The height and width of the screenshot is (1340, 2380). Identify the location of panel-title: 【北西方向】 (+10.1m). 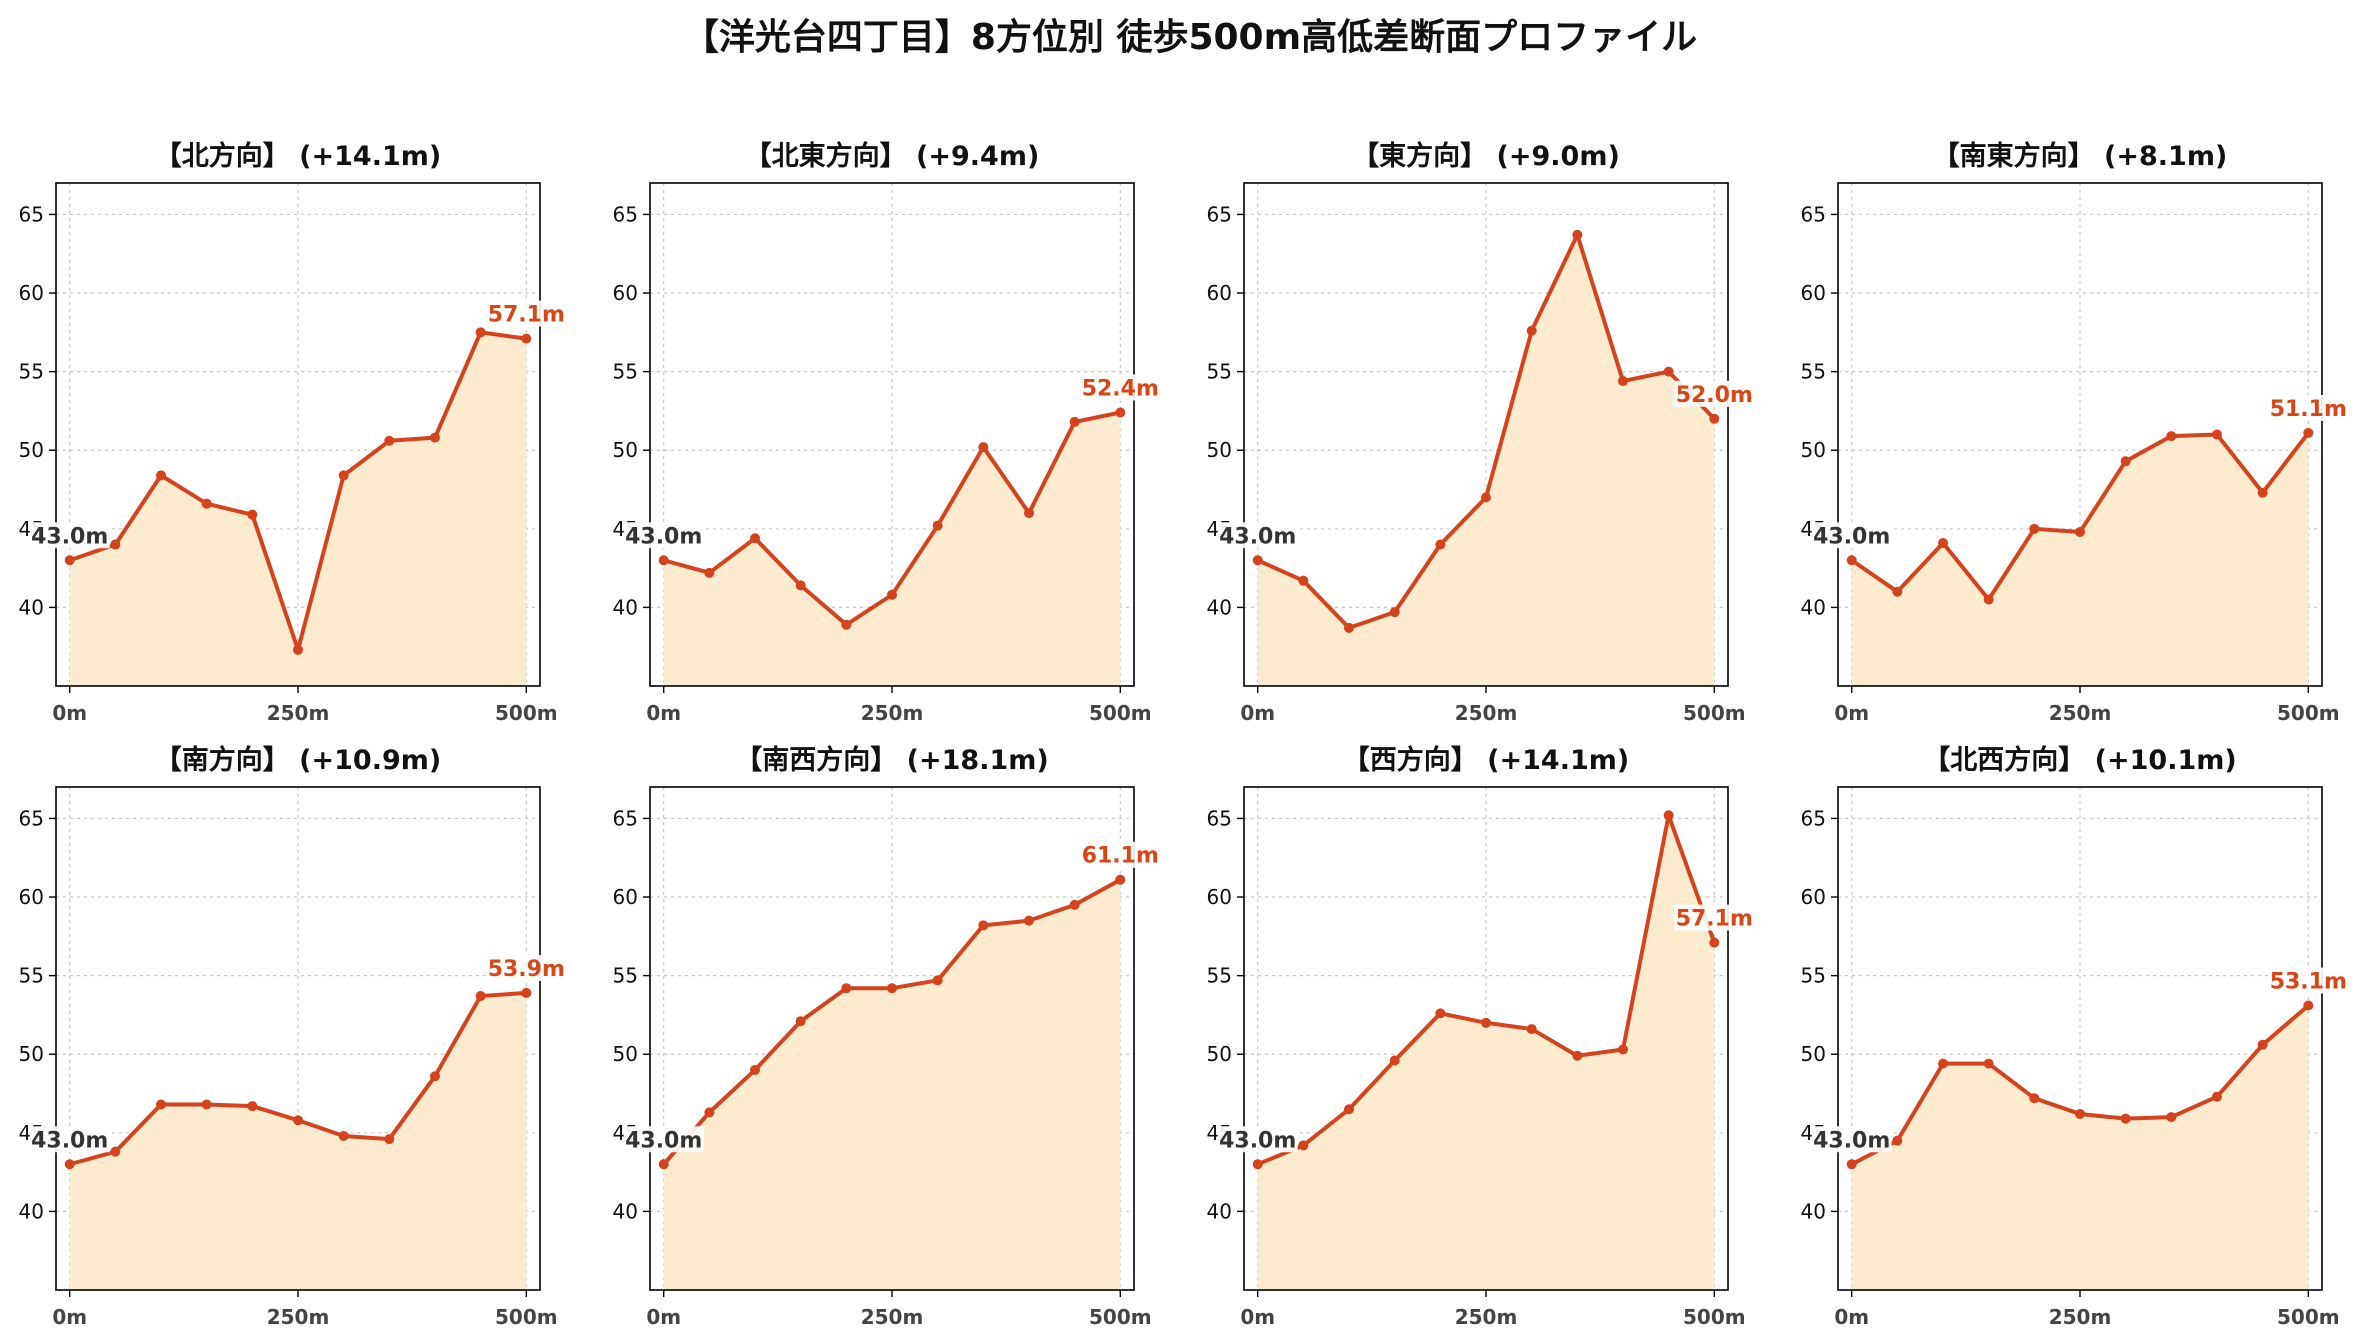
(2079, 760).